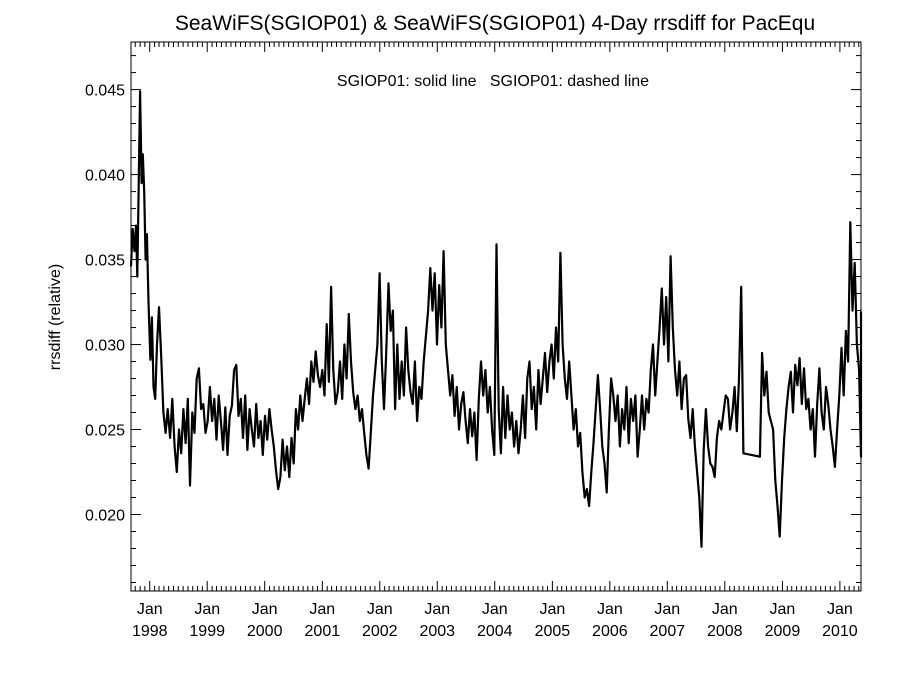 The width and height of the screenshot is (900, 675). What do you see at coordinates (668, 631) in the screenshot?
I see `x-tick-label-year: 2007` at bounding box center [668, 631].